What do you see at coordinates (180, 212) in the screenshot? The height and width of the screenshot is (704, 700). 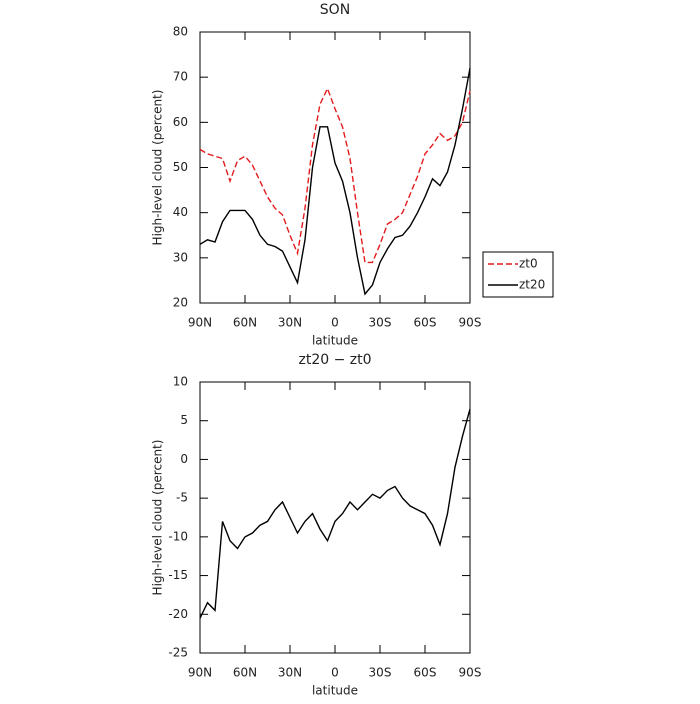 I see `y-tick-label: 40` at bounding box center [180, 212].